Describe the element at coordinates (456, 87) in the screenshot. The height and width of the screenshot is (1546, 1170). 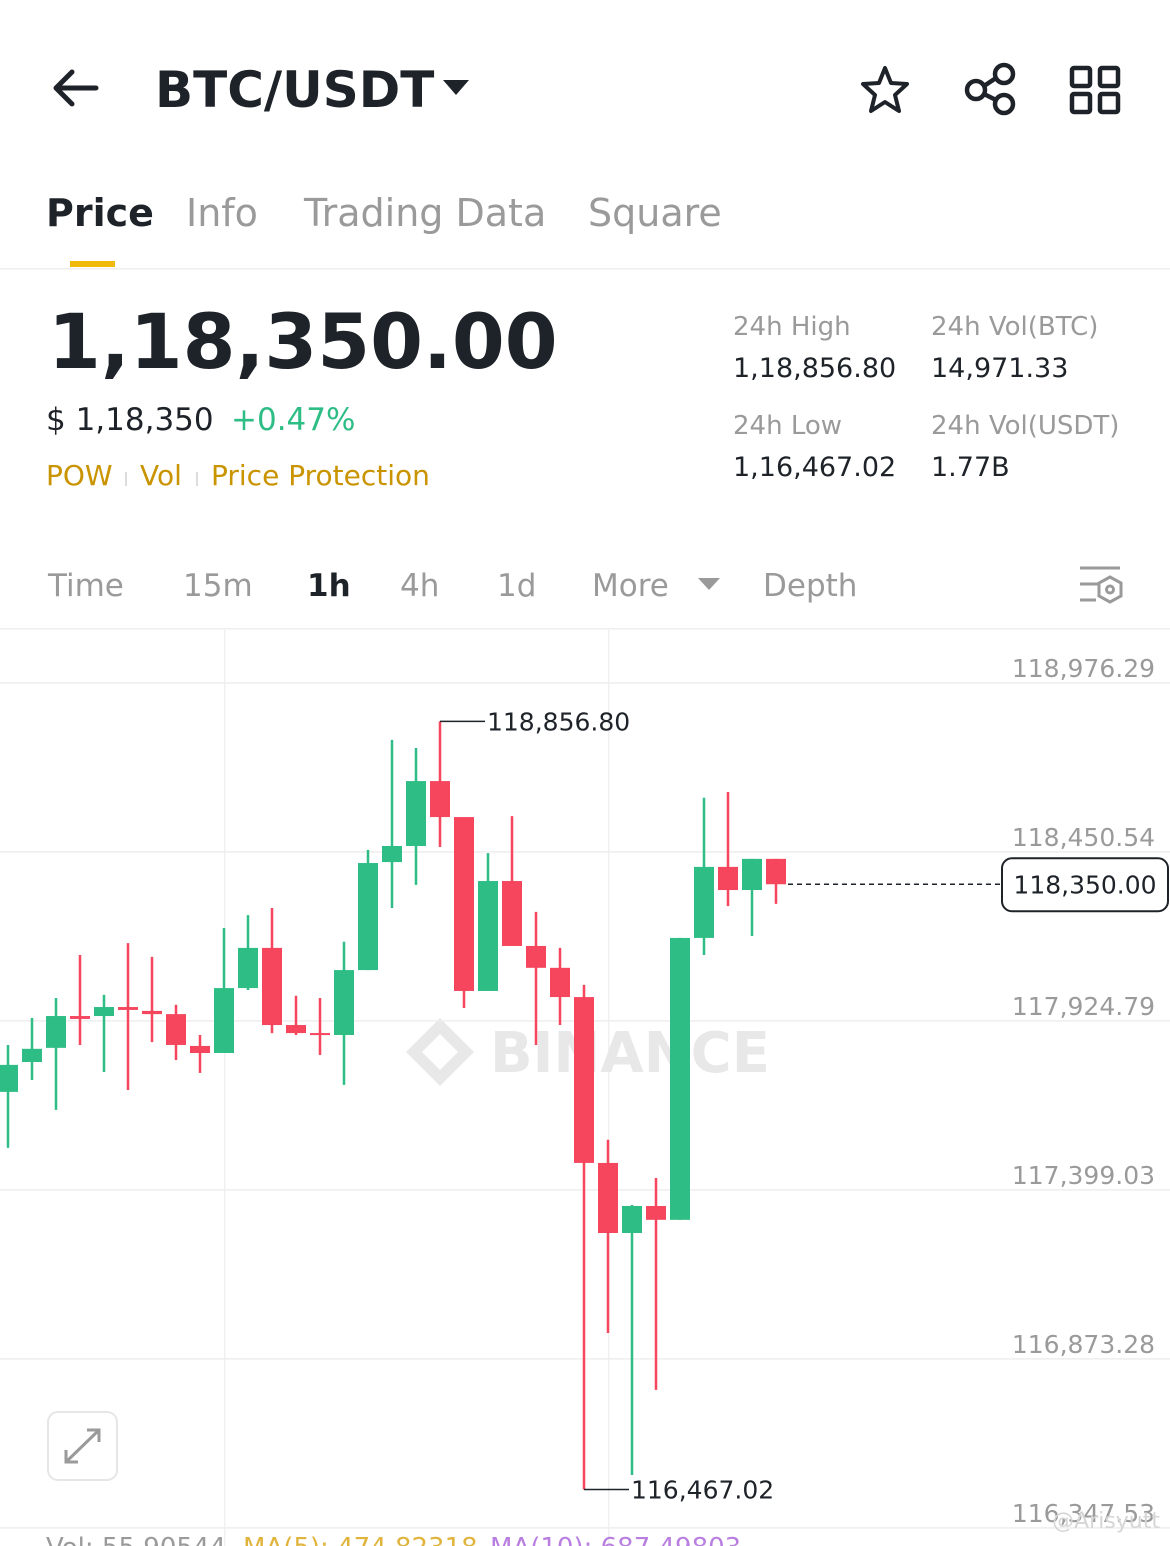
I see `pair-dropdown` at that location.